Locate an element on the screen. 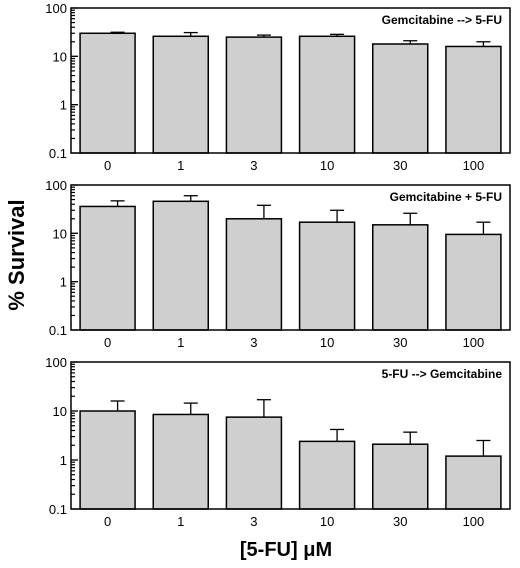 Image resolution: width=520 pixels, height=568 pixels. x-axis-title: [5-FU] μM is located at coordinates (286, 550).